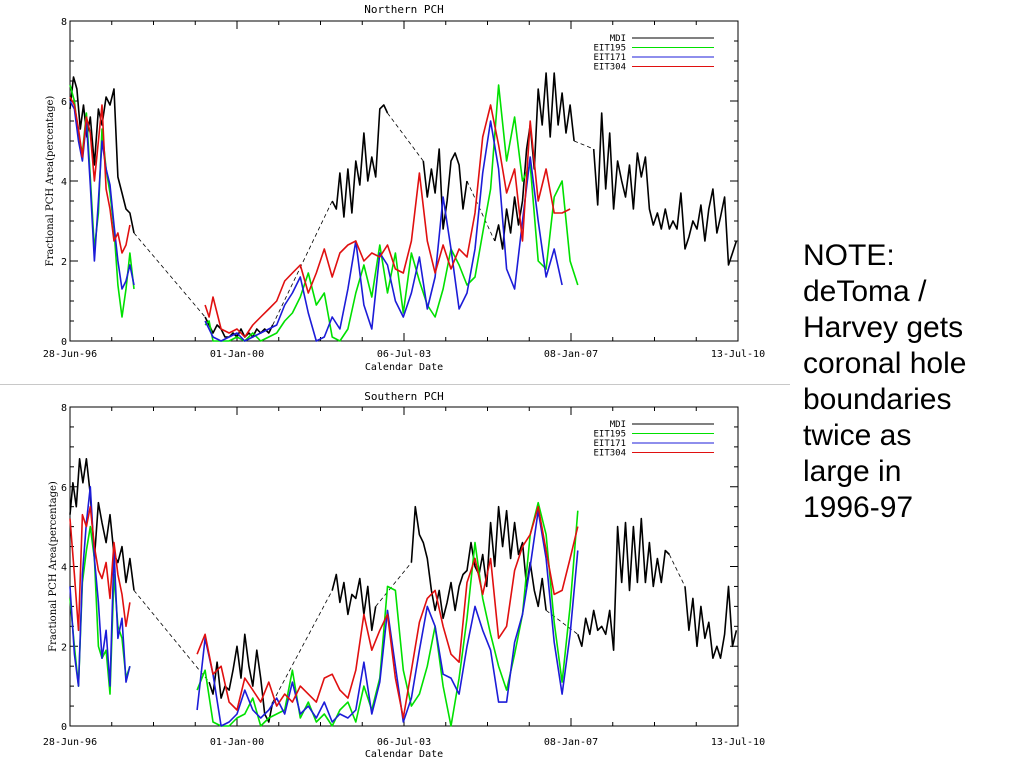 This screenshot has width=1024, height=768. What do you see at coordinates (857, 435) in the screenshot?
I see `note-line: twice as` at bounding box center [857, 435].